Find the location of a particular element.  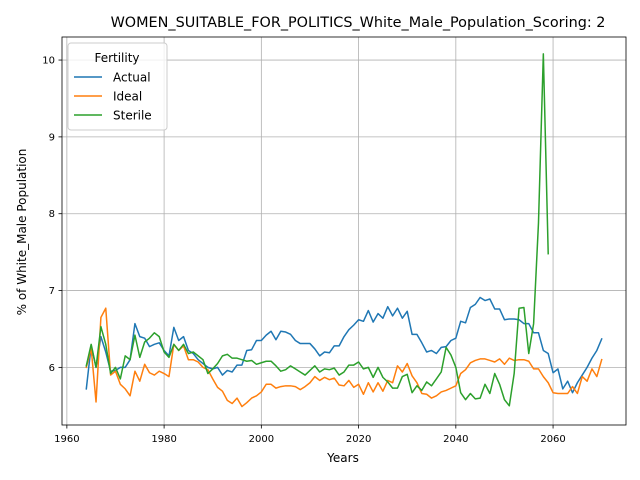

legend-box is located at coordinates (117, 86).